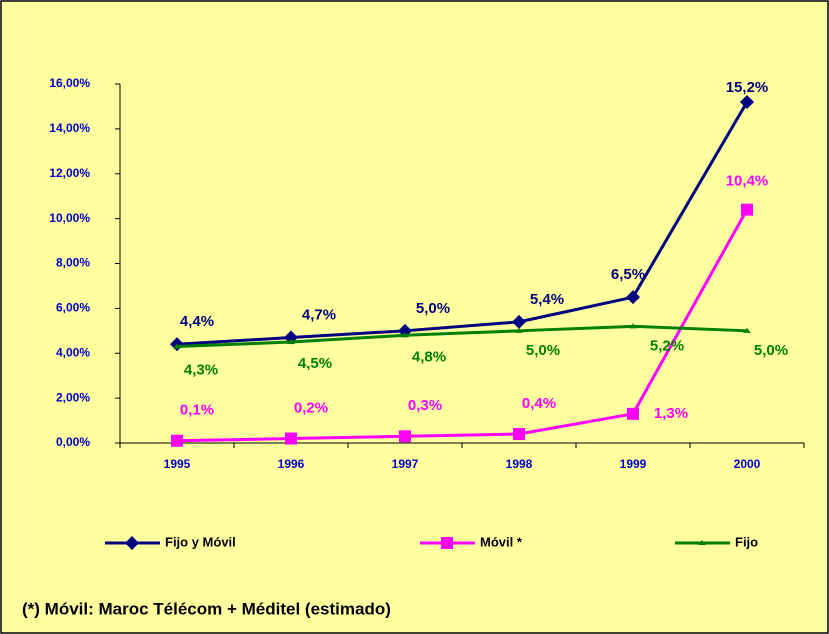  Describe the element at coordinates (311, 407) in the screenshot. I see `data-label: 0,2%` at that location.